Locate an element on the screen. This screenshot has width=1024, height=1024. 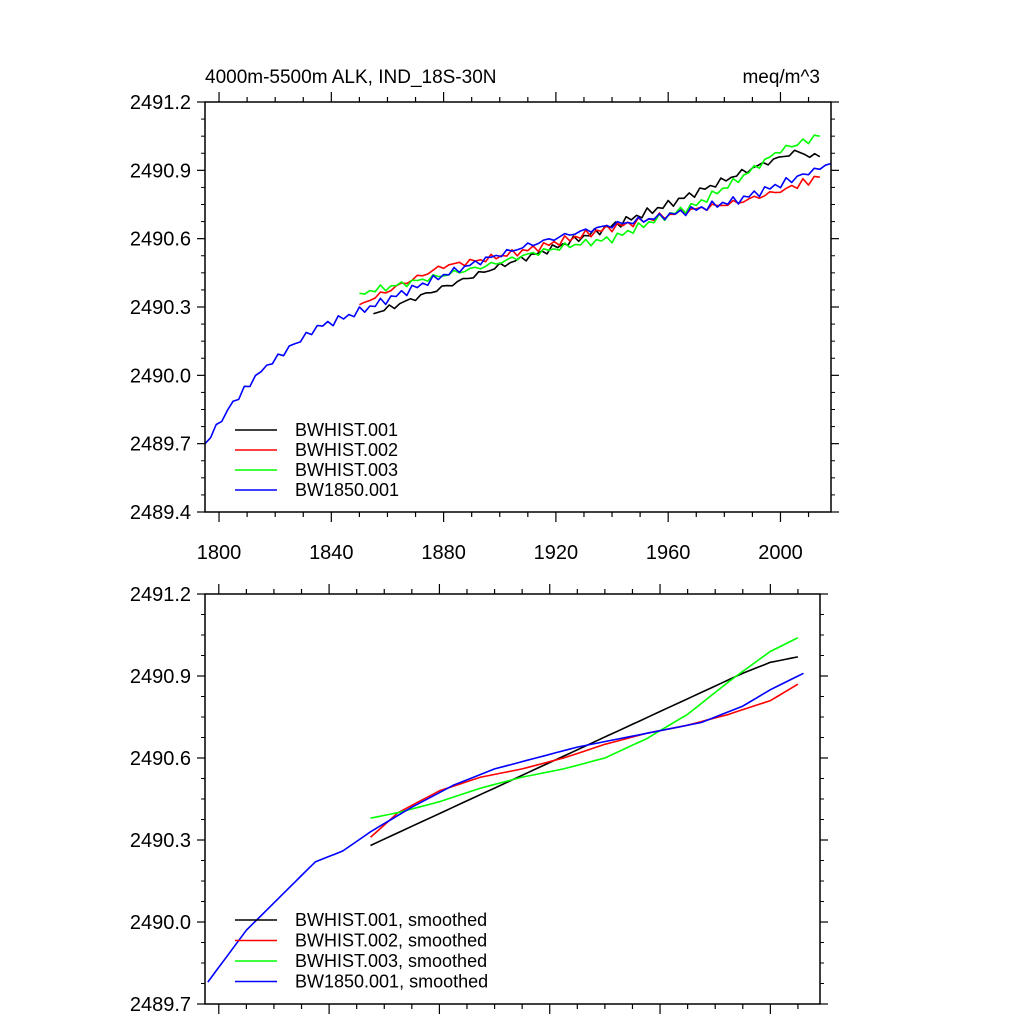
legend-label: BWHIST.003, smoothed is located at coordinates (391, 961).